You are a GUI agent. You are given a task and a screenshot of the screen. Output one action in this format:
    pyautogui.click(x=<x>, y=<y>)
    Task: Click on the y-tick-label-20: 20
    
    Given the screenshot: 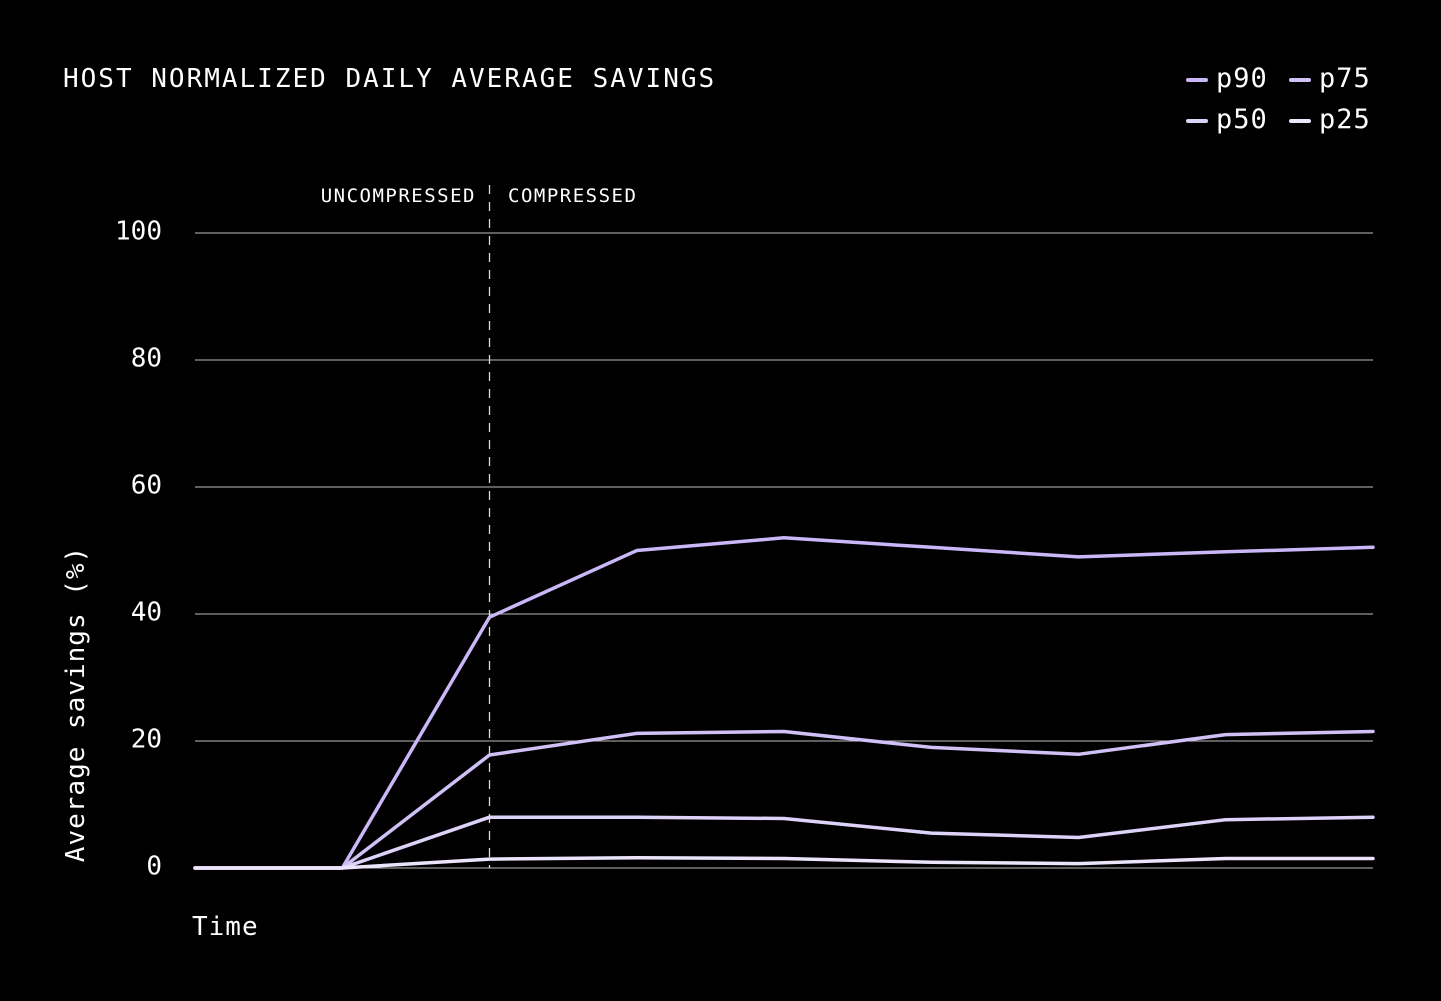 What is the action you would take?
    pyautogui.click(x=146, y=740)
    